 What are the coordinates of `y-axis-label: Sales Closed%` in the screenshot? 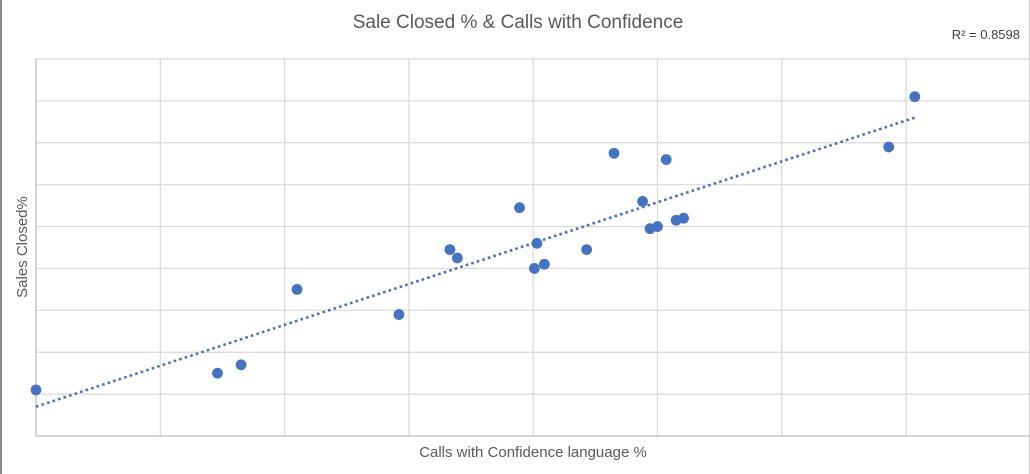 It's located at (22, 247).